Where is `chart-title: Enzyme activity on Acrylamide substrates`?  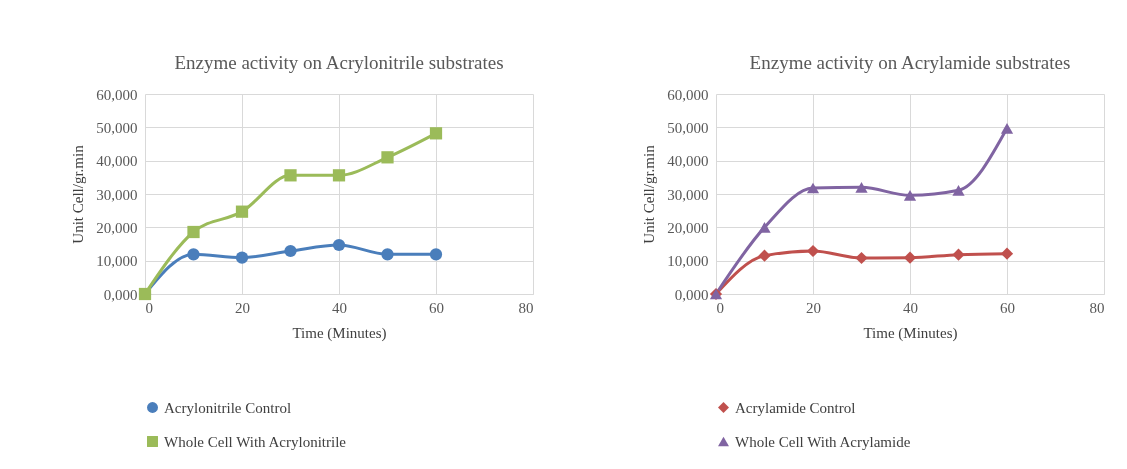
chart-title: Enzyme activity on Acrylamide substrates is located at coordinates (910, 62).